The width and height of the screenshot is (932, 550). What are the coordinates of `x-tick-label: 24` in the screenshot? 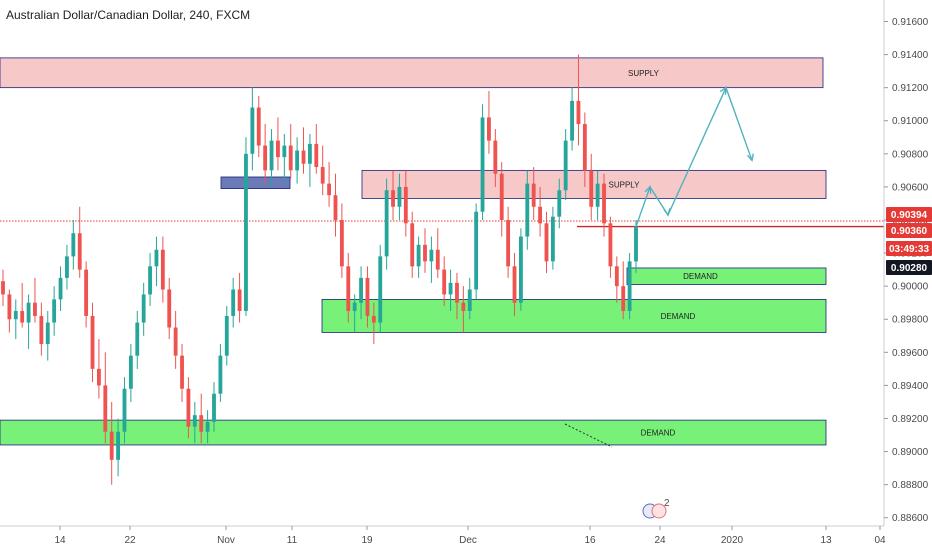 It's located at (660, 540).